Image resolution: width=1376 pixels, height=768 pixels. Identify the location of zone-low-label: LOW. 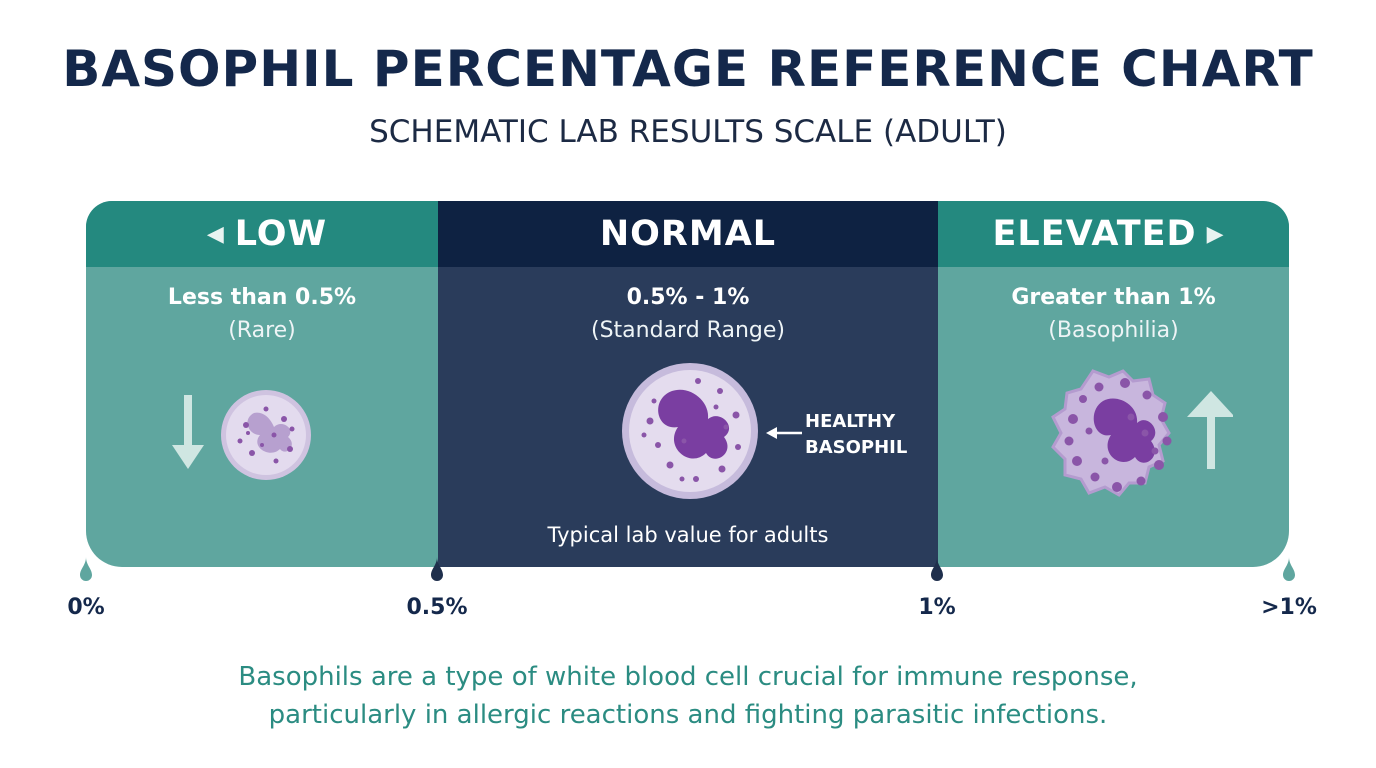
(281, 234).